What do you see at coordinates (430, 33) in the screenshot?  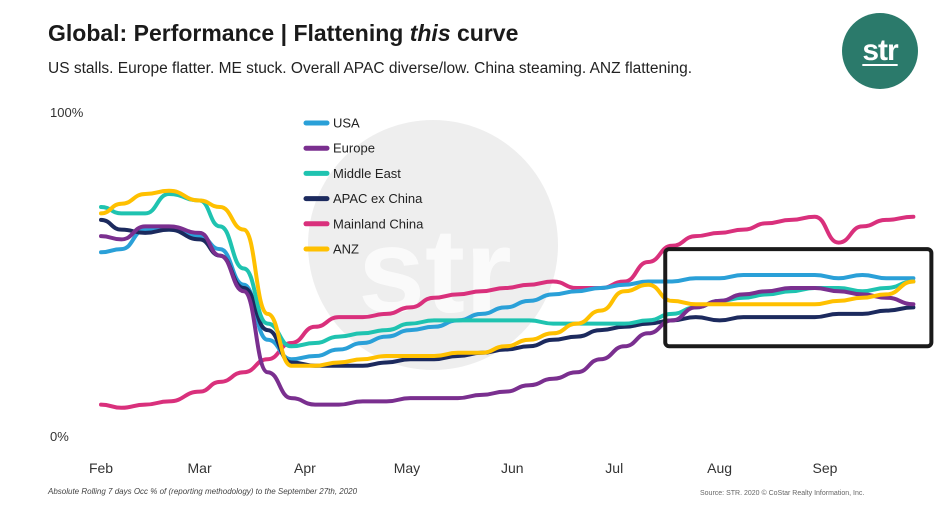 I see `title-emphasis: this` at bounding box center [430, 33].